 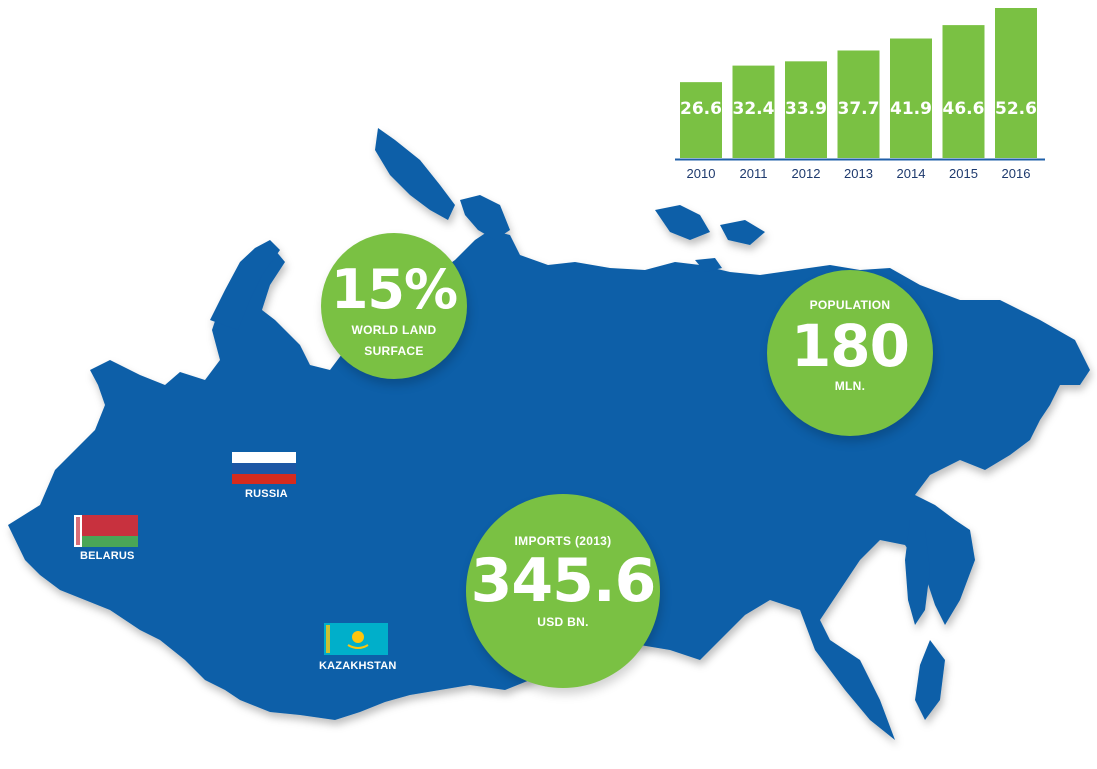 What do you see at coordinates (245, 285) in the screenshot?
I see `kola-shape` at bounding box center [245, 285].